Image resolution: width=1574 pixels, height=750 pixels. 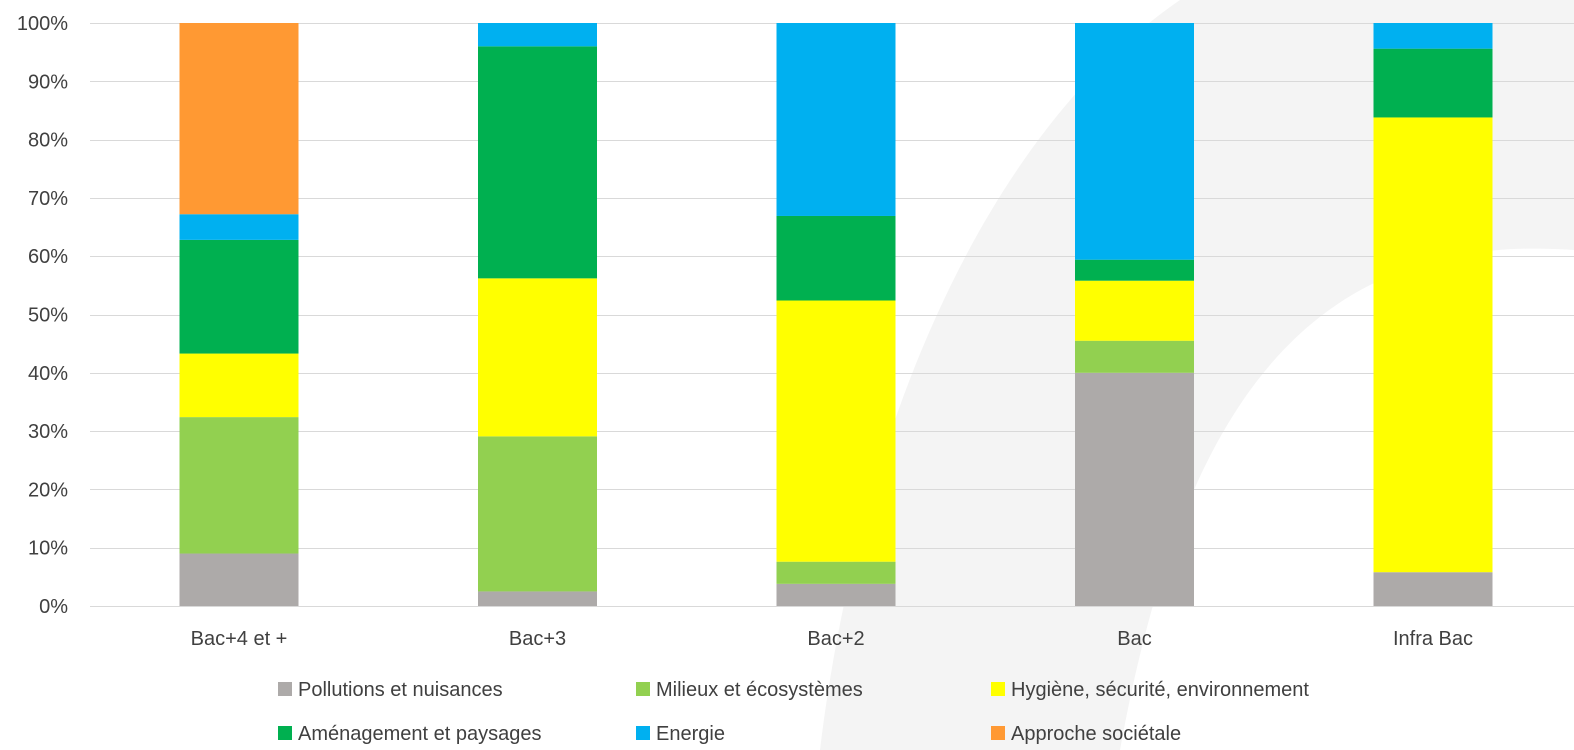 I want to click on legend-item: Energie, so click(x=680, y=734).